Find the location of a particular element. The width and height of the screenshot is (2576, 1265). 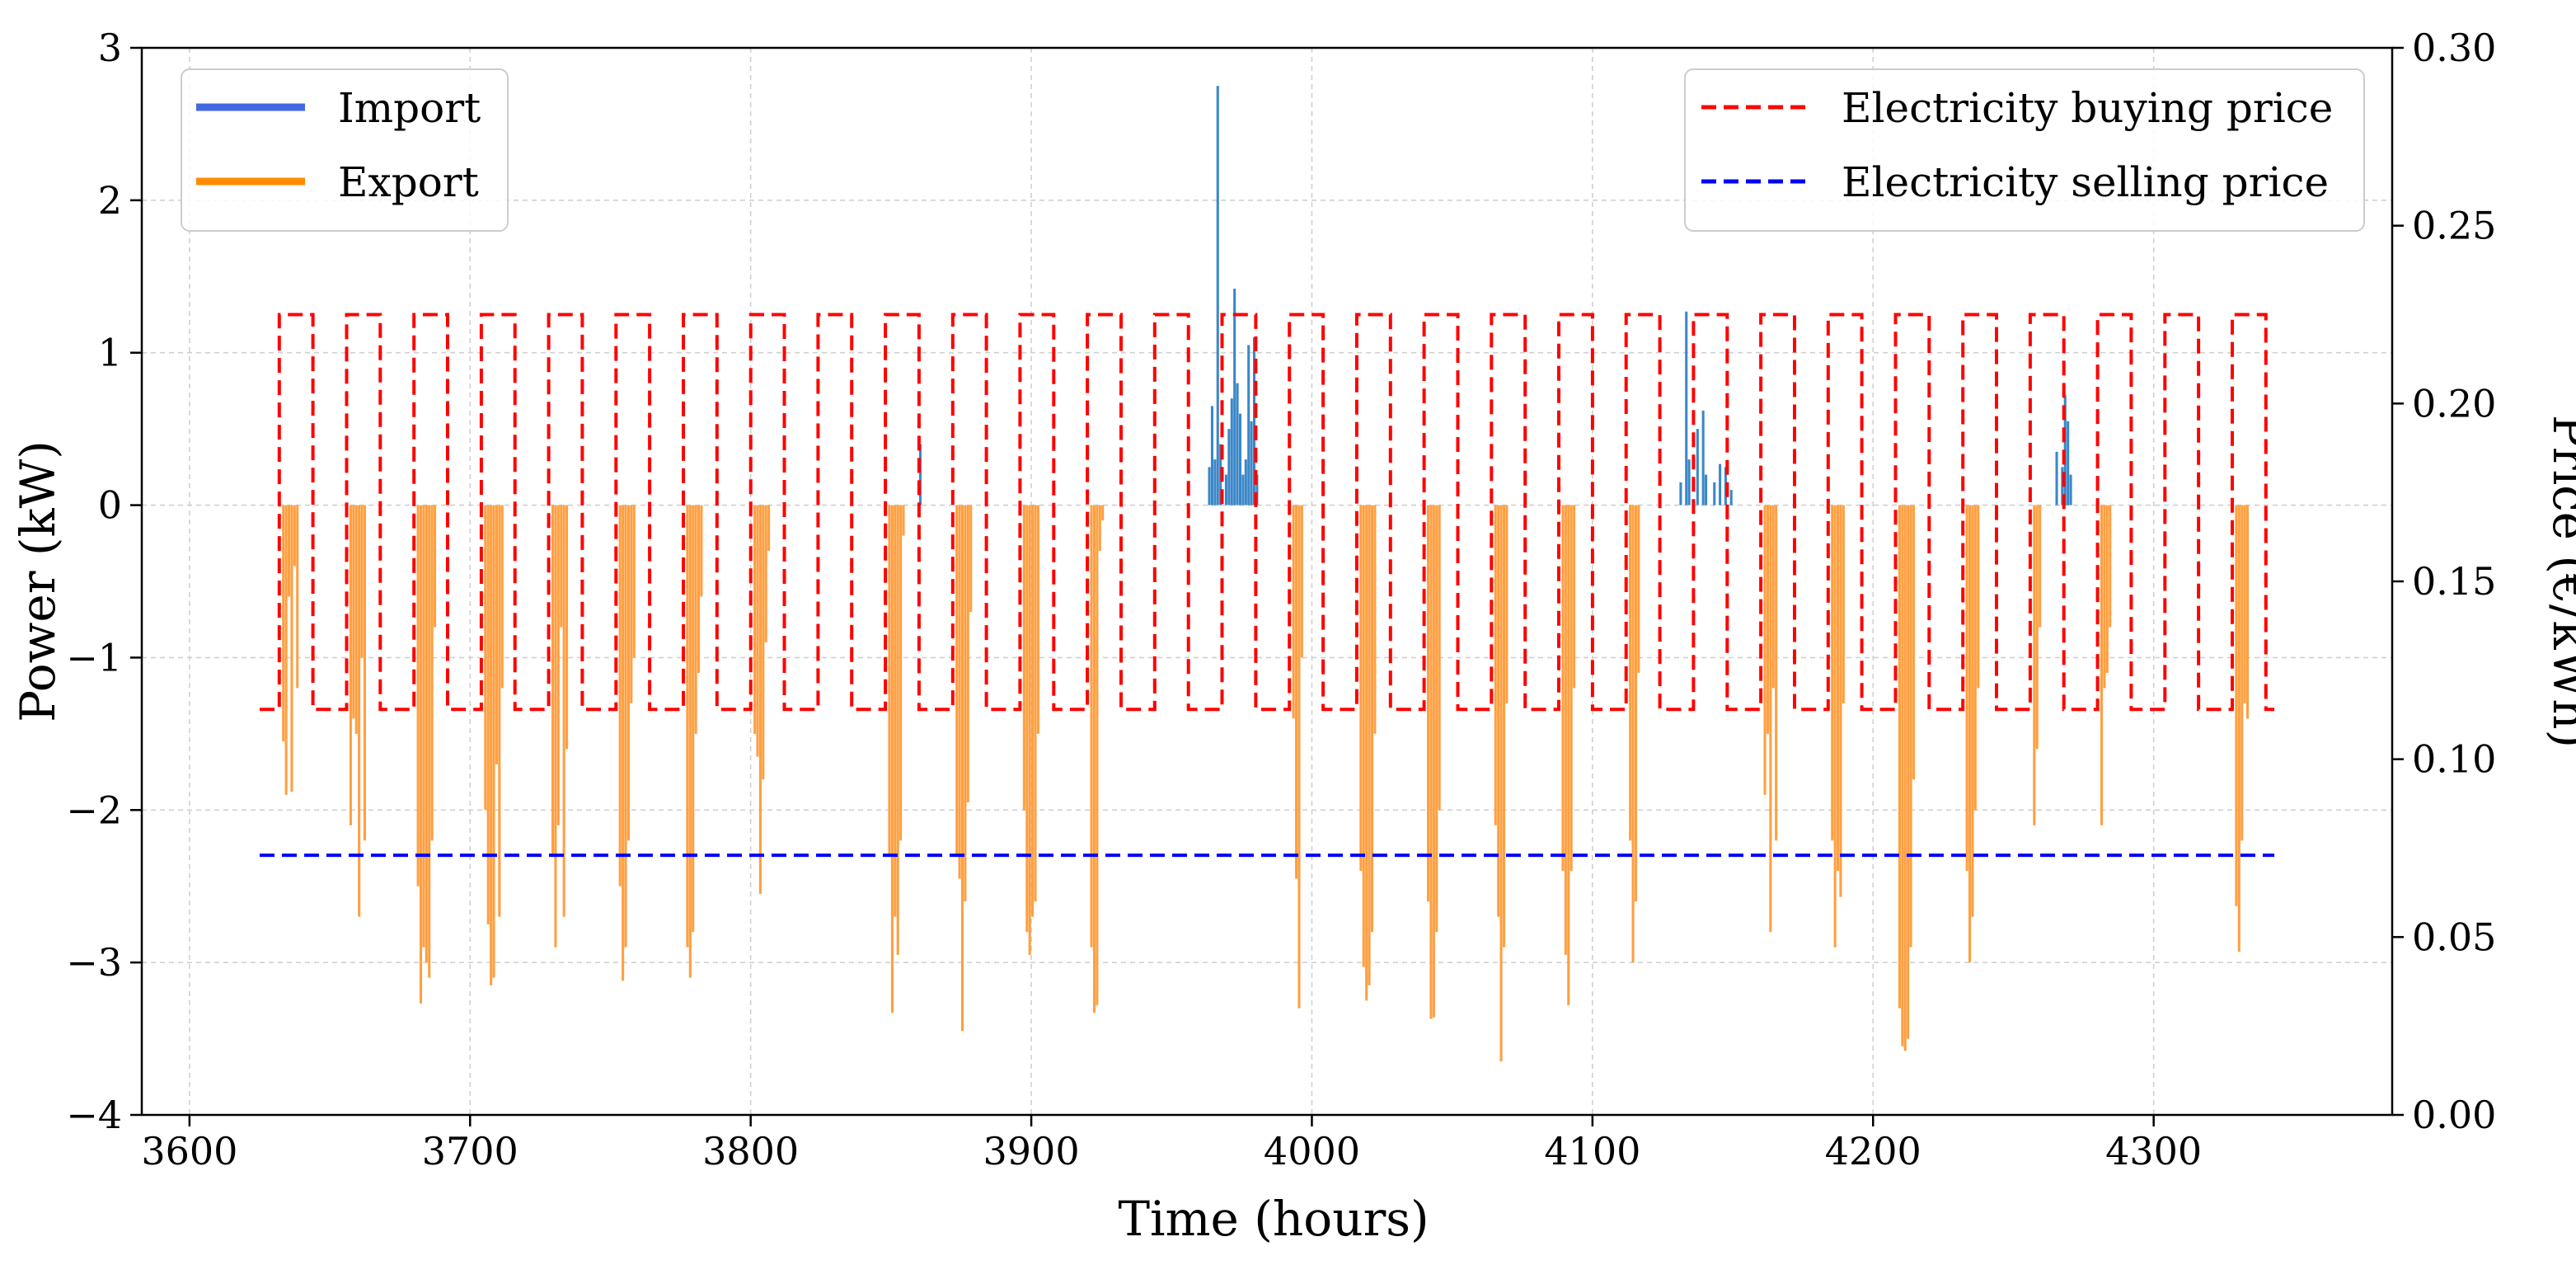

legend-buying-price-label: Electricity buying price is located at coordinates (2087, 108).